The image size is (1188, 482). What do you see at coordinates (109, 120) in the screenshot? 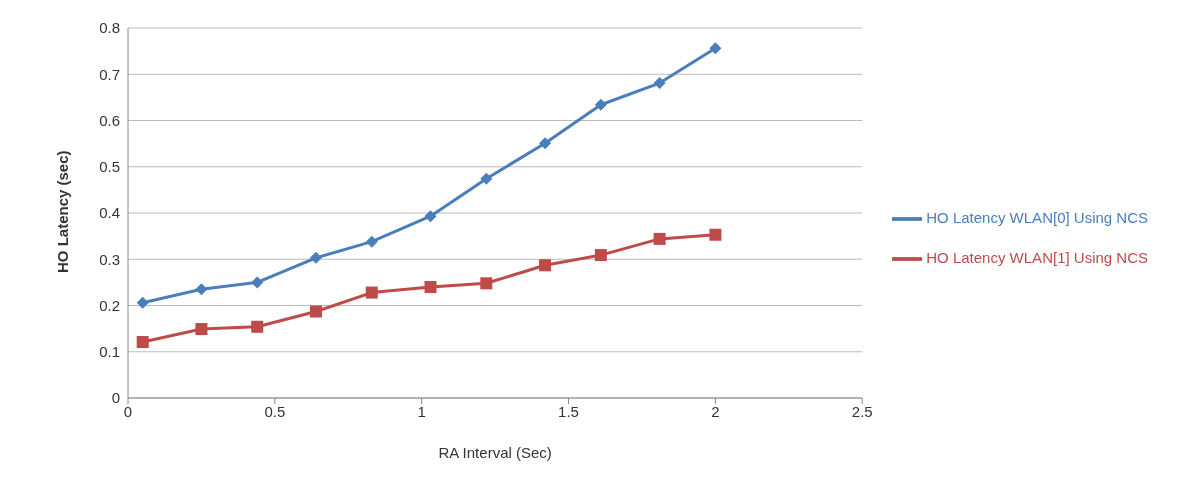
I see `y-tick-label: 0.6` at bounding box center [109, 120].